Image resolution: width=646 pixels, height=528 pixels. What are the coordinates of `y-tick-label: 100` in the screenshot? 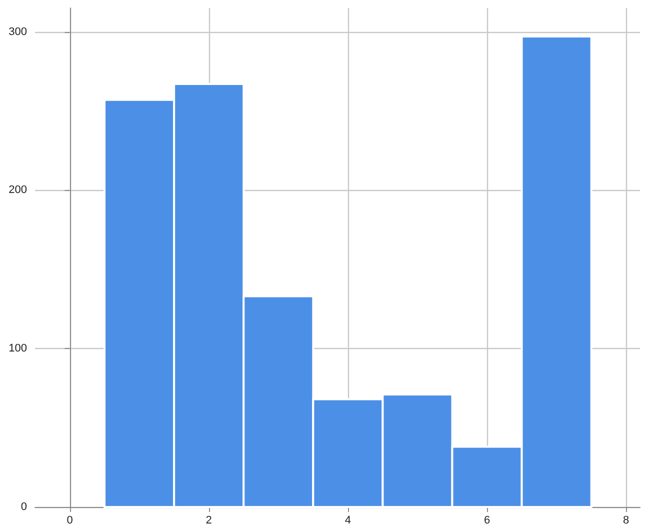 It's located at (17, 348).